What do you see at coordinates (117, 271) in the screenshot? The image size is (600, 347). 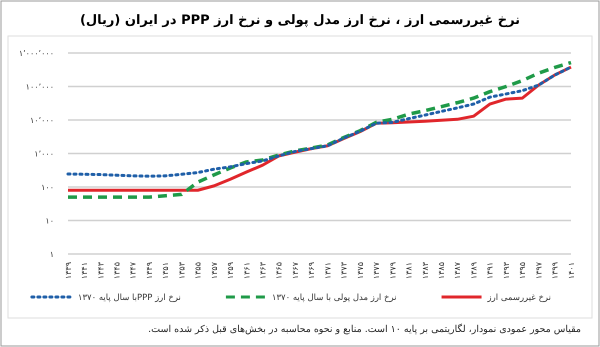 I see `x-tick-label: ۱۳۴۵` at bounding box center [117, 271].